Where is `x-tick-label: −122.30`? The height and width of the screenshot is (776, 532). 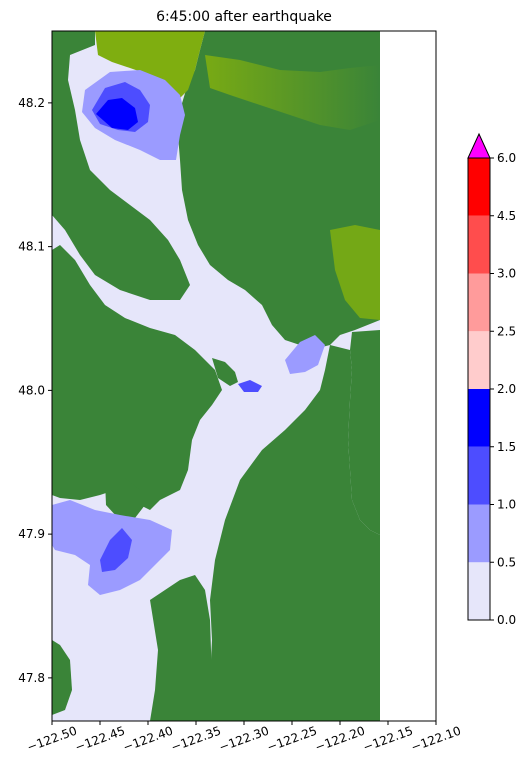
x-tick-label: −122.30 is located at coordinates (244, 739).